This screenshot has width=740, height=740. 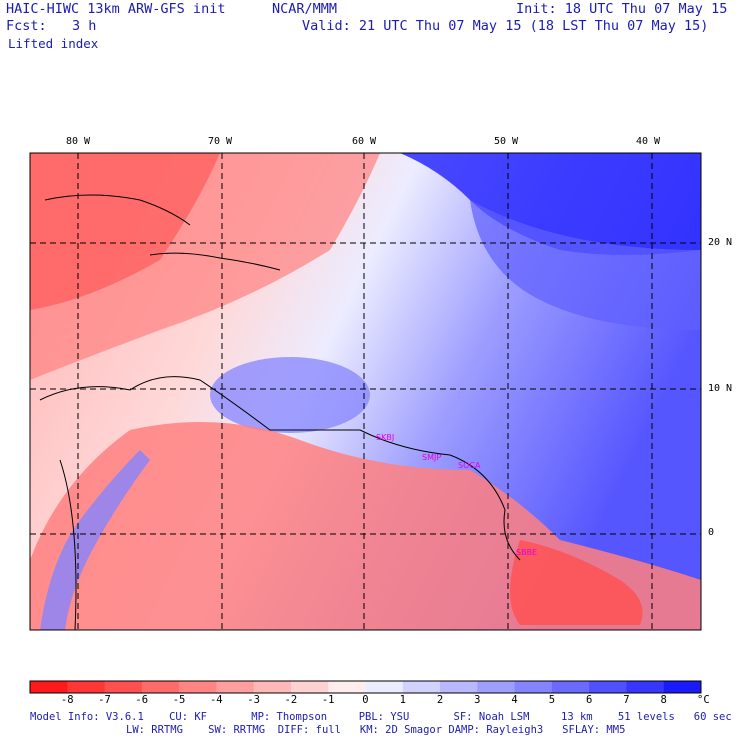 What do you see at coordinates (328, 700) in the screenshot?
I see `colorbar-label: -1` at bounding box center [328, 700].